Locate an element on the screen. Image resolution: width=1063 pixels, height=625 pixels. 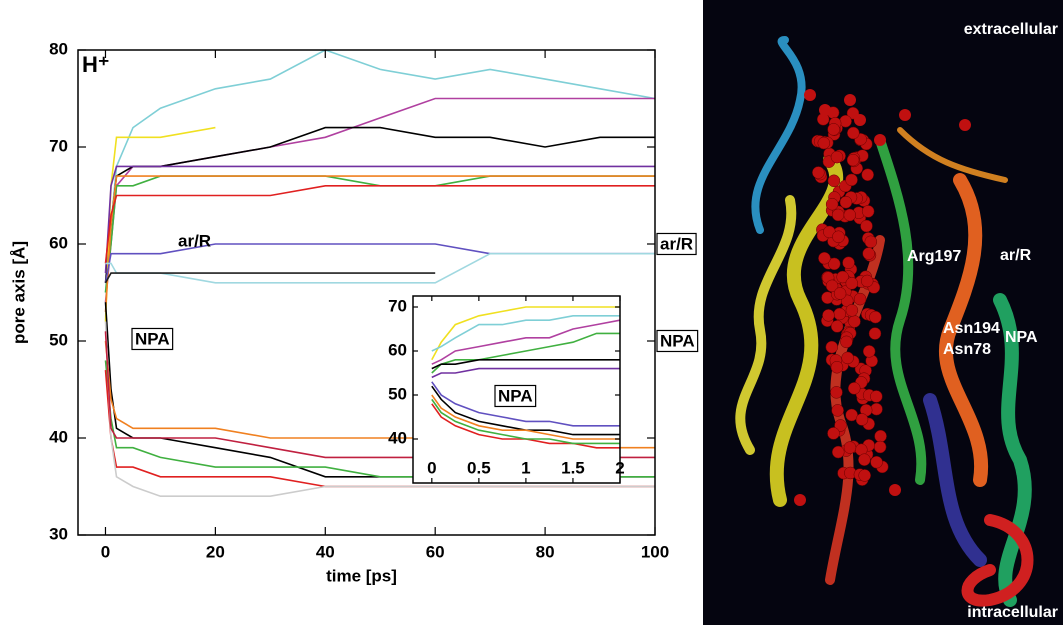
x-tick-label: 80 is located at coordinates (545, 551).